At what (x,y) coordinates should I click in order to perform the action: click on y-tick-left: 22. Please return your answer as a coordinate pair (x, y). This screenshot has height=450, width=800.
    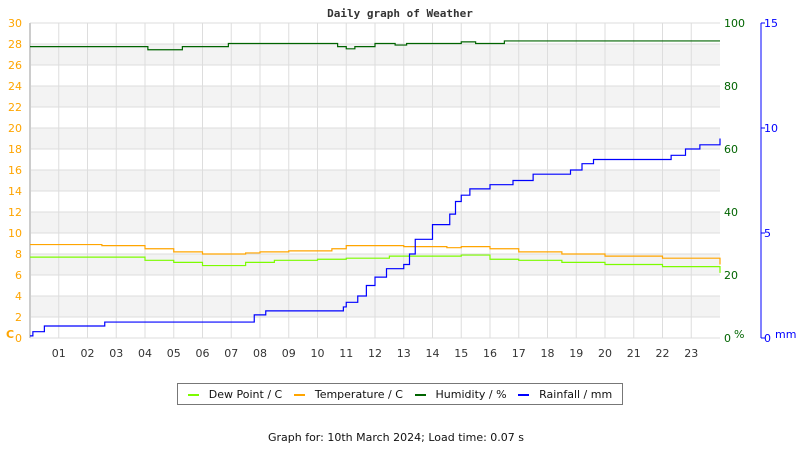
    Looking at the image, I should click on (15, 107).